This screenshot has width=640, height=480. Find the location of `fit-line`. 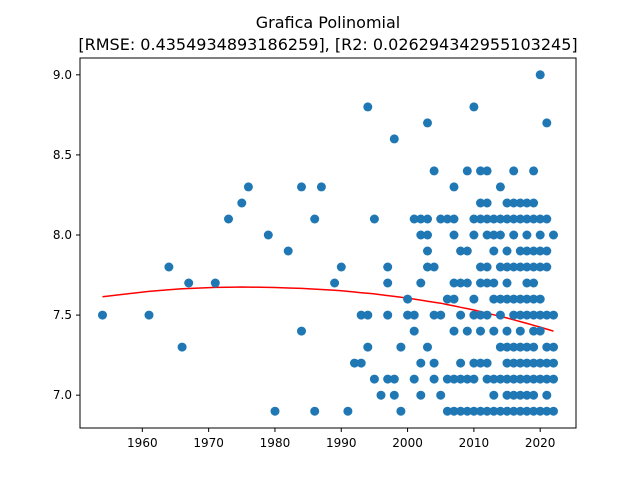

fit-line is located at coordinates (328, 309).